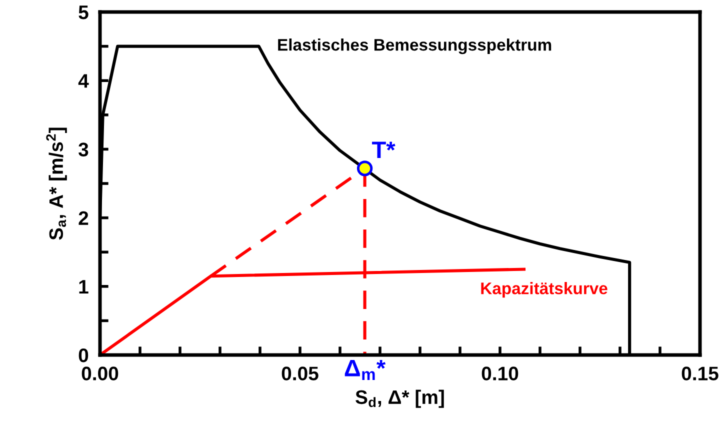 The height and width of the screenshot is (437, 728). I want to click on x-tick-label: 0.05, so click(300, 373).